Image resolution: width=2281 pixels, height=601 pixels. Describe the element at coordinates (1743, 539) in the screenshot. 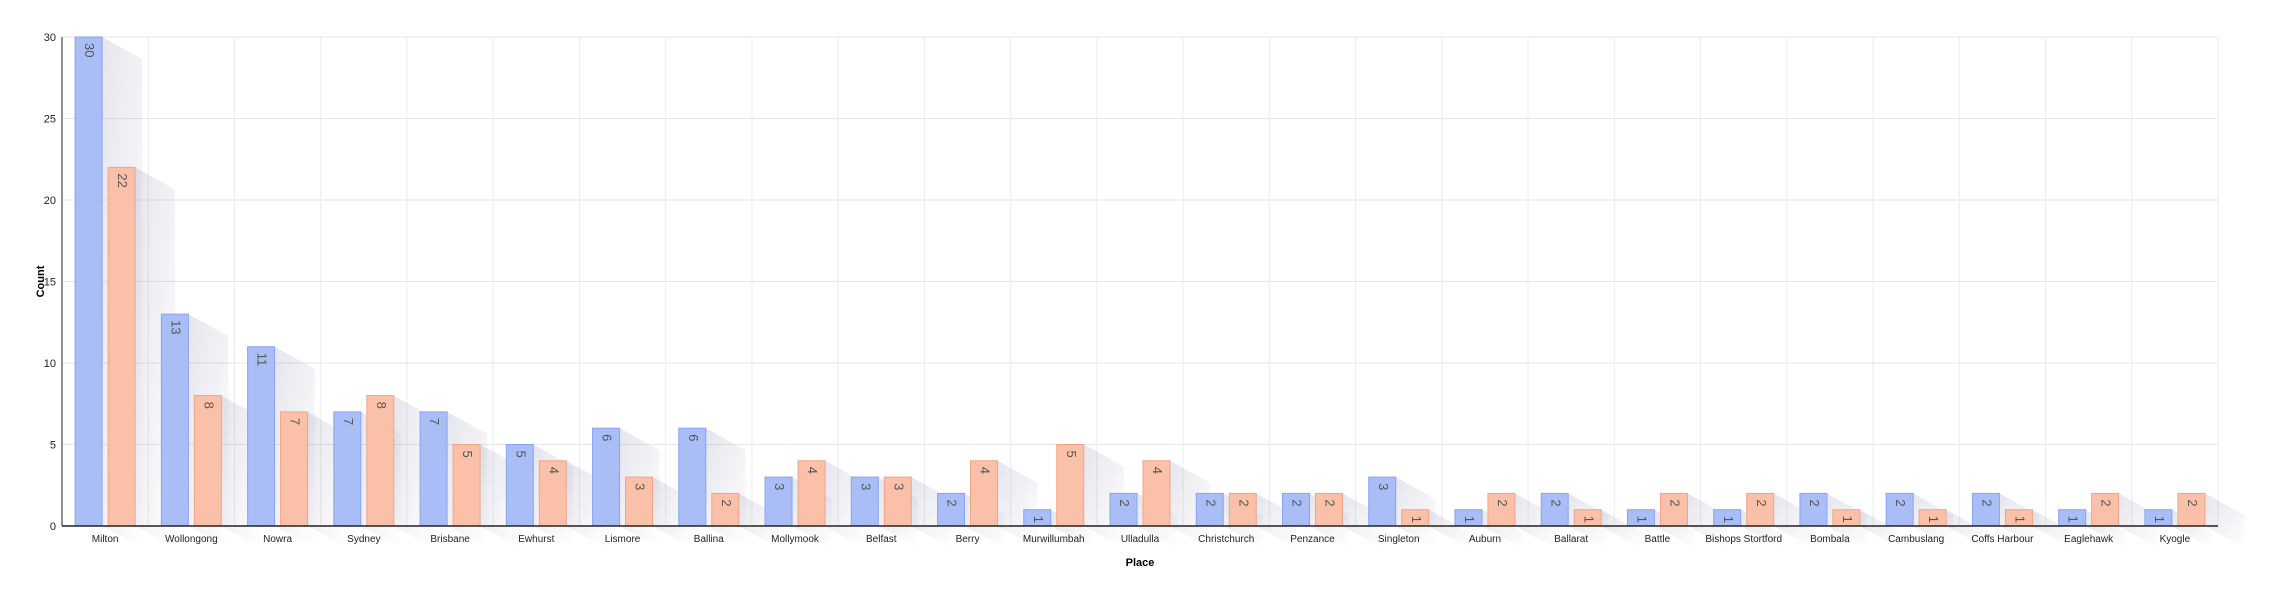

I see `x-tick-label: Bishops Stortford` at that location.